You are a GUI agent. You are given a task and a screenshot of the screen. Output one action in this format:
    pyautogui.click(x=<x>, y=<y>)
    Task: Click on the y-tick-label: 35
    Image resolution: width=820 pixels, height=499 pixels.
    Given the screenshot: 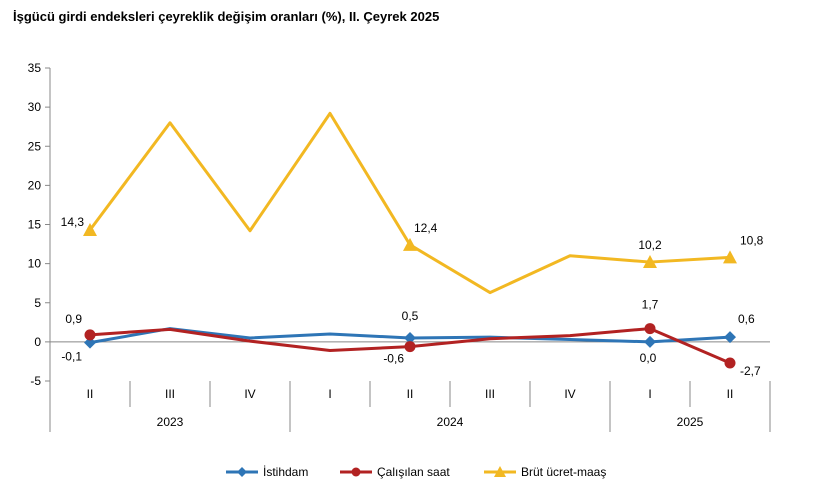 What is the action you would take?
    pyautogui.click(x=35, y=68)
    